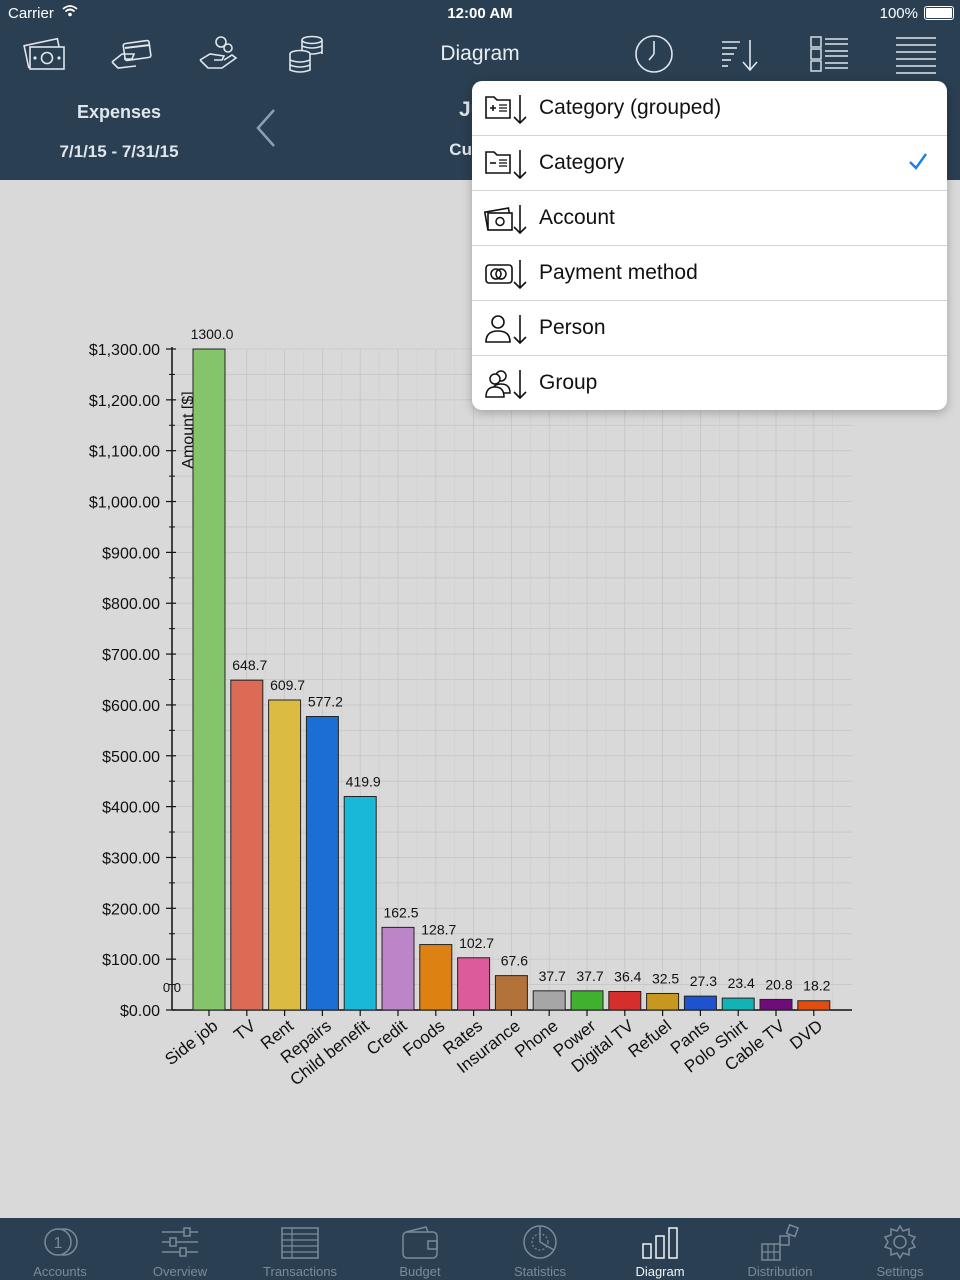 The height and width of the screenshot is (1280, 960). I want to click on y-tick-label: $900.00, so click(131, 553).